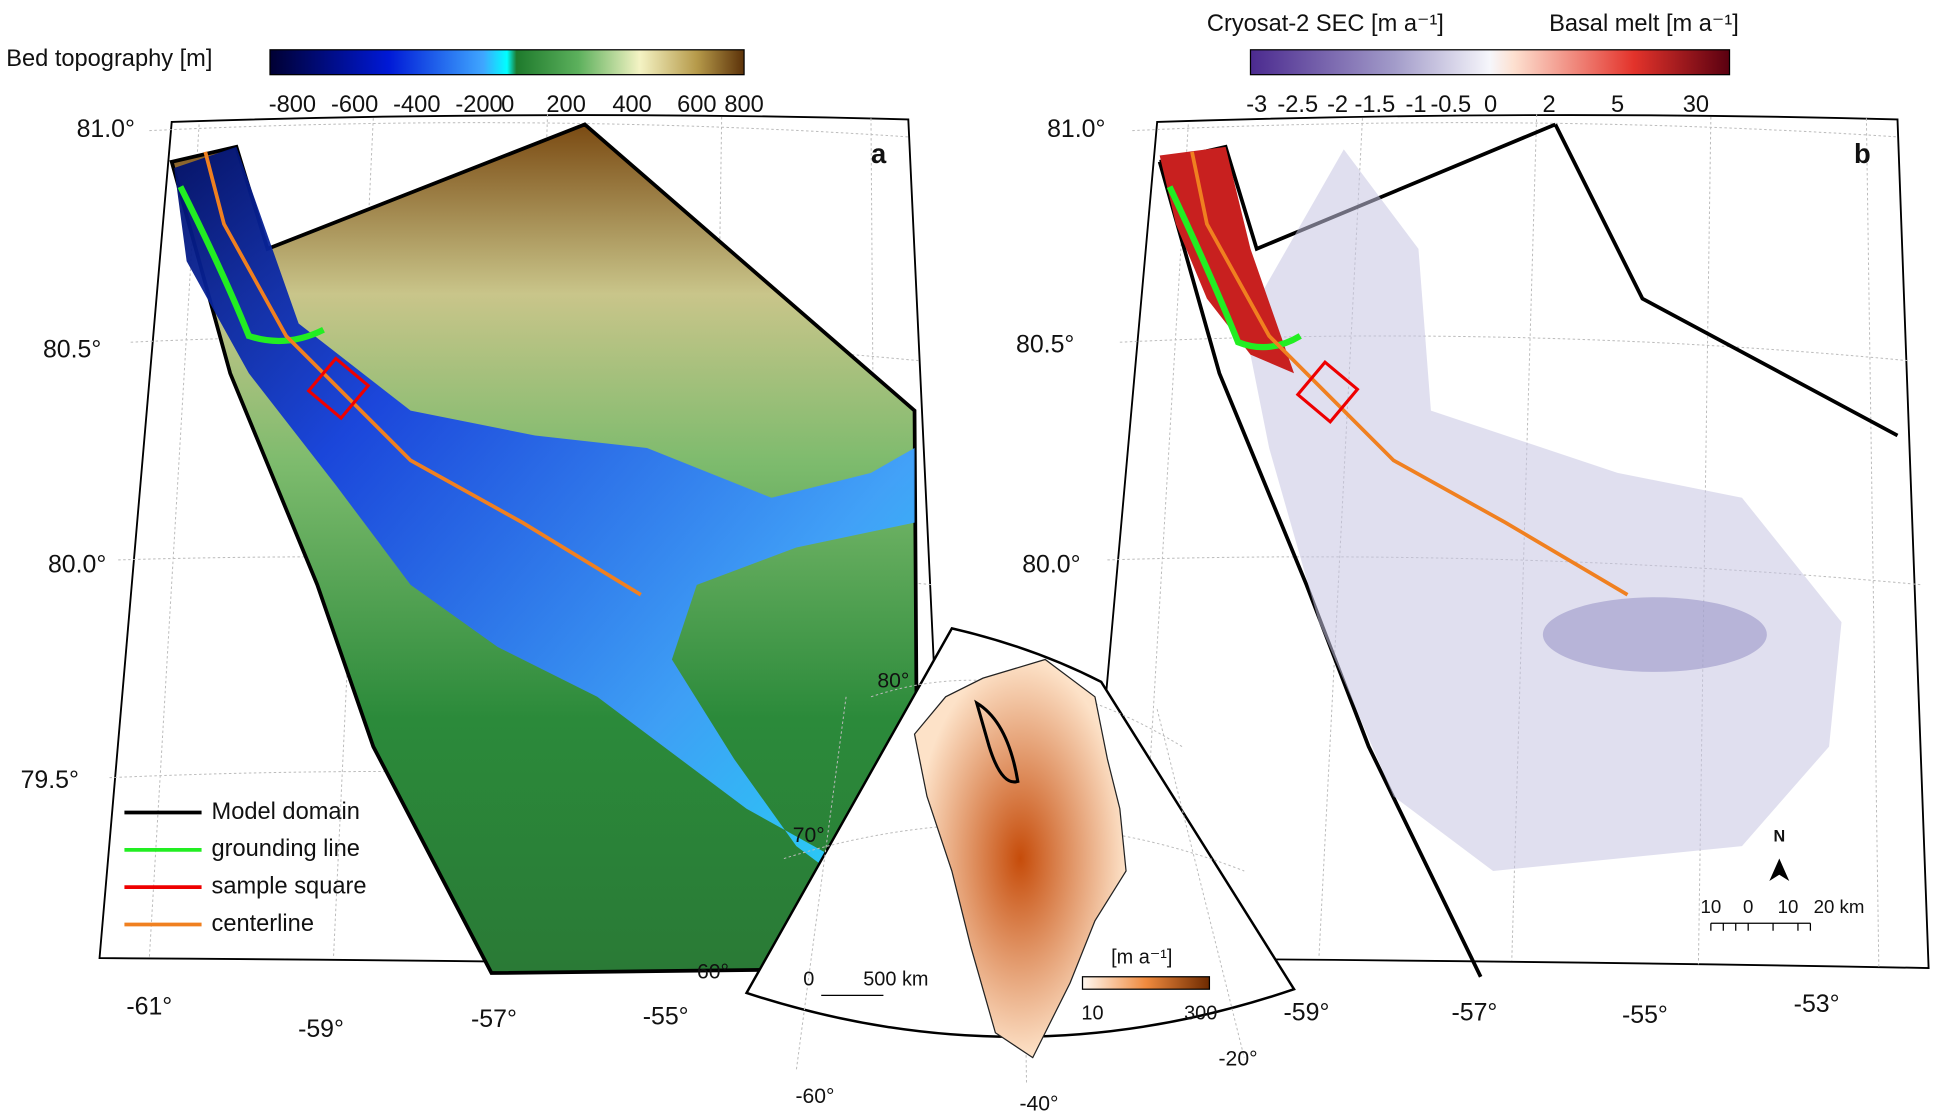  I want to click on colorbar-title: Bed topography [m], so click(109, 59).